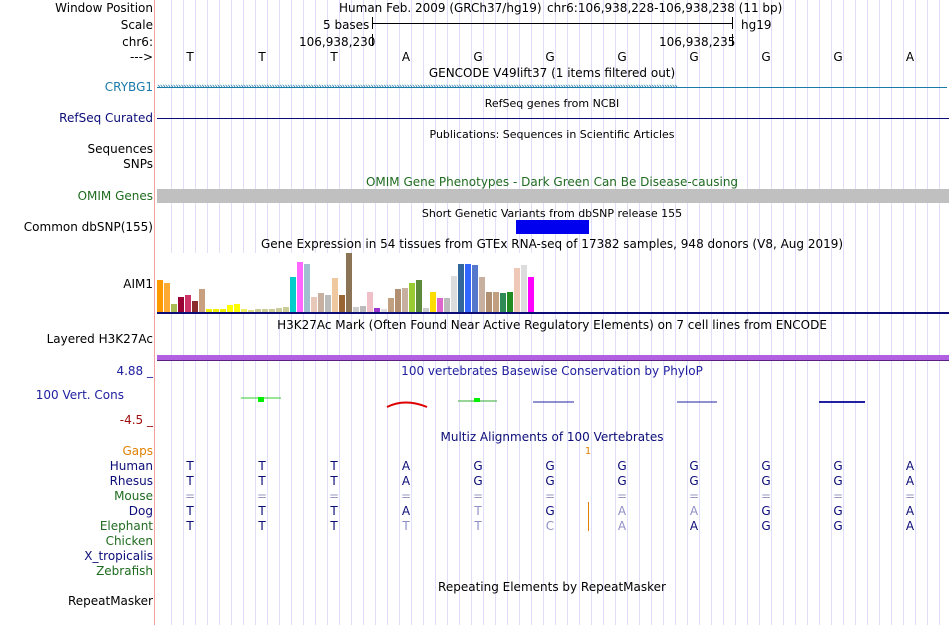  I want to click on dbsnp-variant, so click(552, 227).